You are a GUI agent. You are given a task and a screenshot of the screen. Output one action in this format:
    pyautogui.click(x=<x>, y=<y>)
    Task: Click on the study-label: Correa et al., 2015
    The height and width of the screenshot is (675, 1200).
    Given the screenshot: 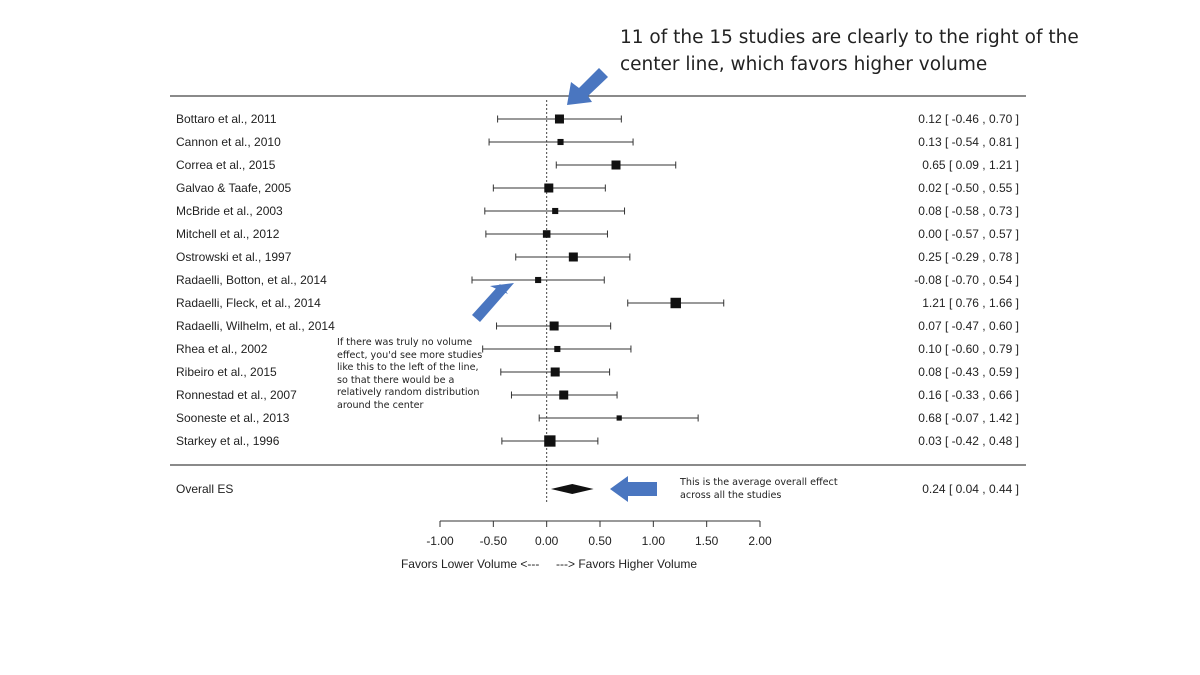 What is the action you would take?
    pyautogui.click(x=226, y=165)
    